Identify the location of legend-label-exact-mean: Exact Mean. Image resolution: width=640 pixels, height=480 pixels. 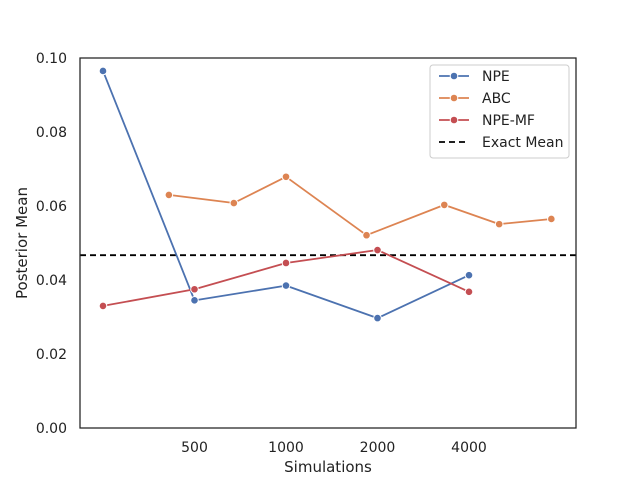
(523, 143).